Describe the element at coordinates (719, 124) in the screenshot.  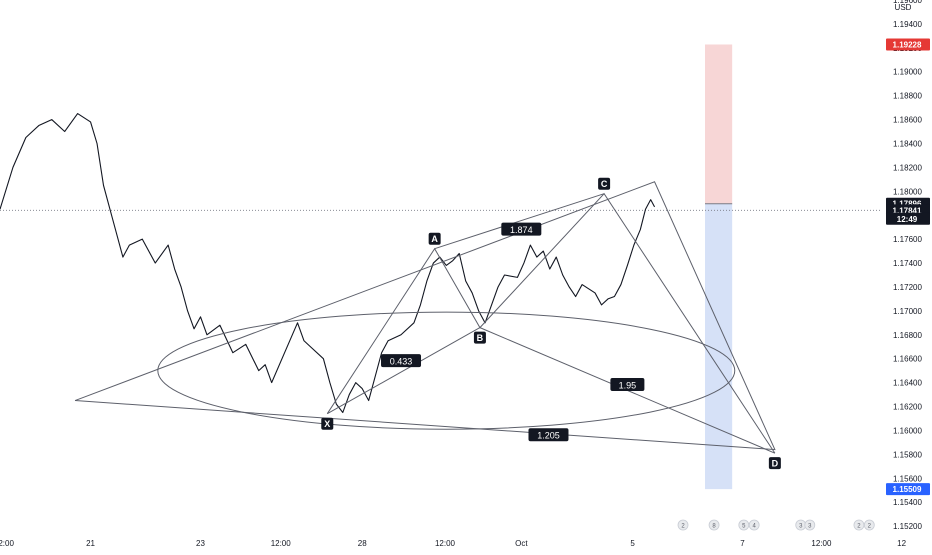
I see `target-zone` at that location.